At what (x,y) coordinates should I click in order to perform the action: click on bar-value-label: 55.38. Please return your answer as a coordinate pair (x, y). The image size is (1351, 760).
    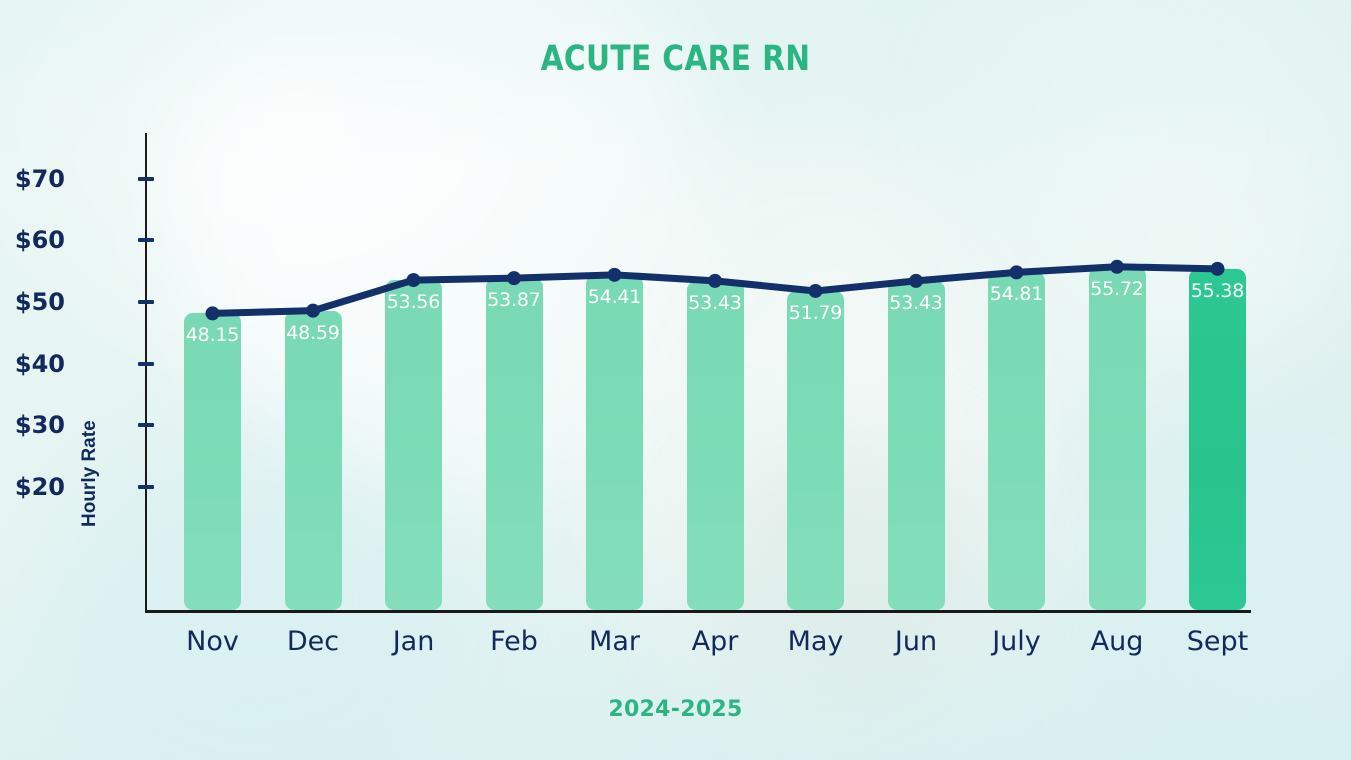
    Looking at the image, I should click on (1217, 290).